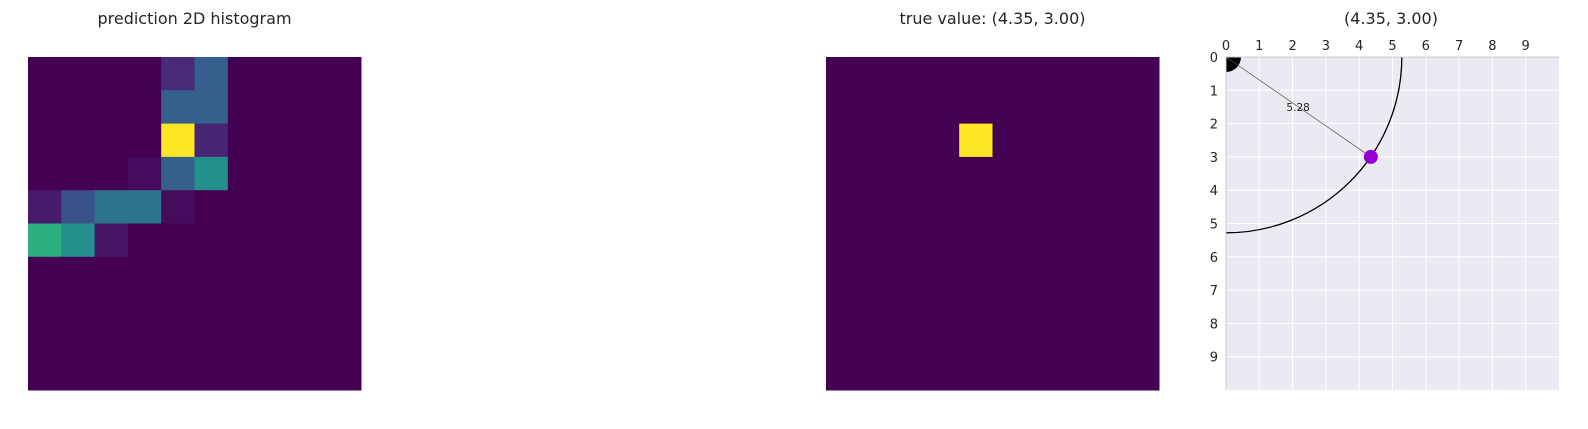 The height and width of the screenshot is (429, 1588). I want to click on x-tick-0: 0, so click(1226, 46).